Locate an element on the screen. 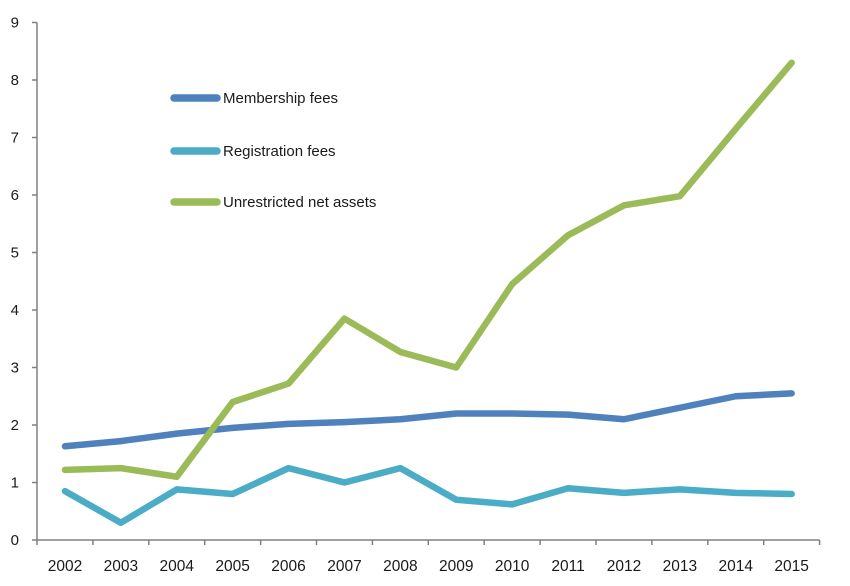 The height and width of the screenshot is (586, 850). x-tick-label: 2008 is located at coordinates (400, 566).